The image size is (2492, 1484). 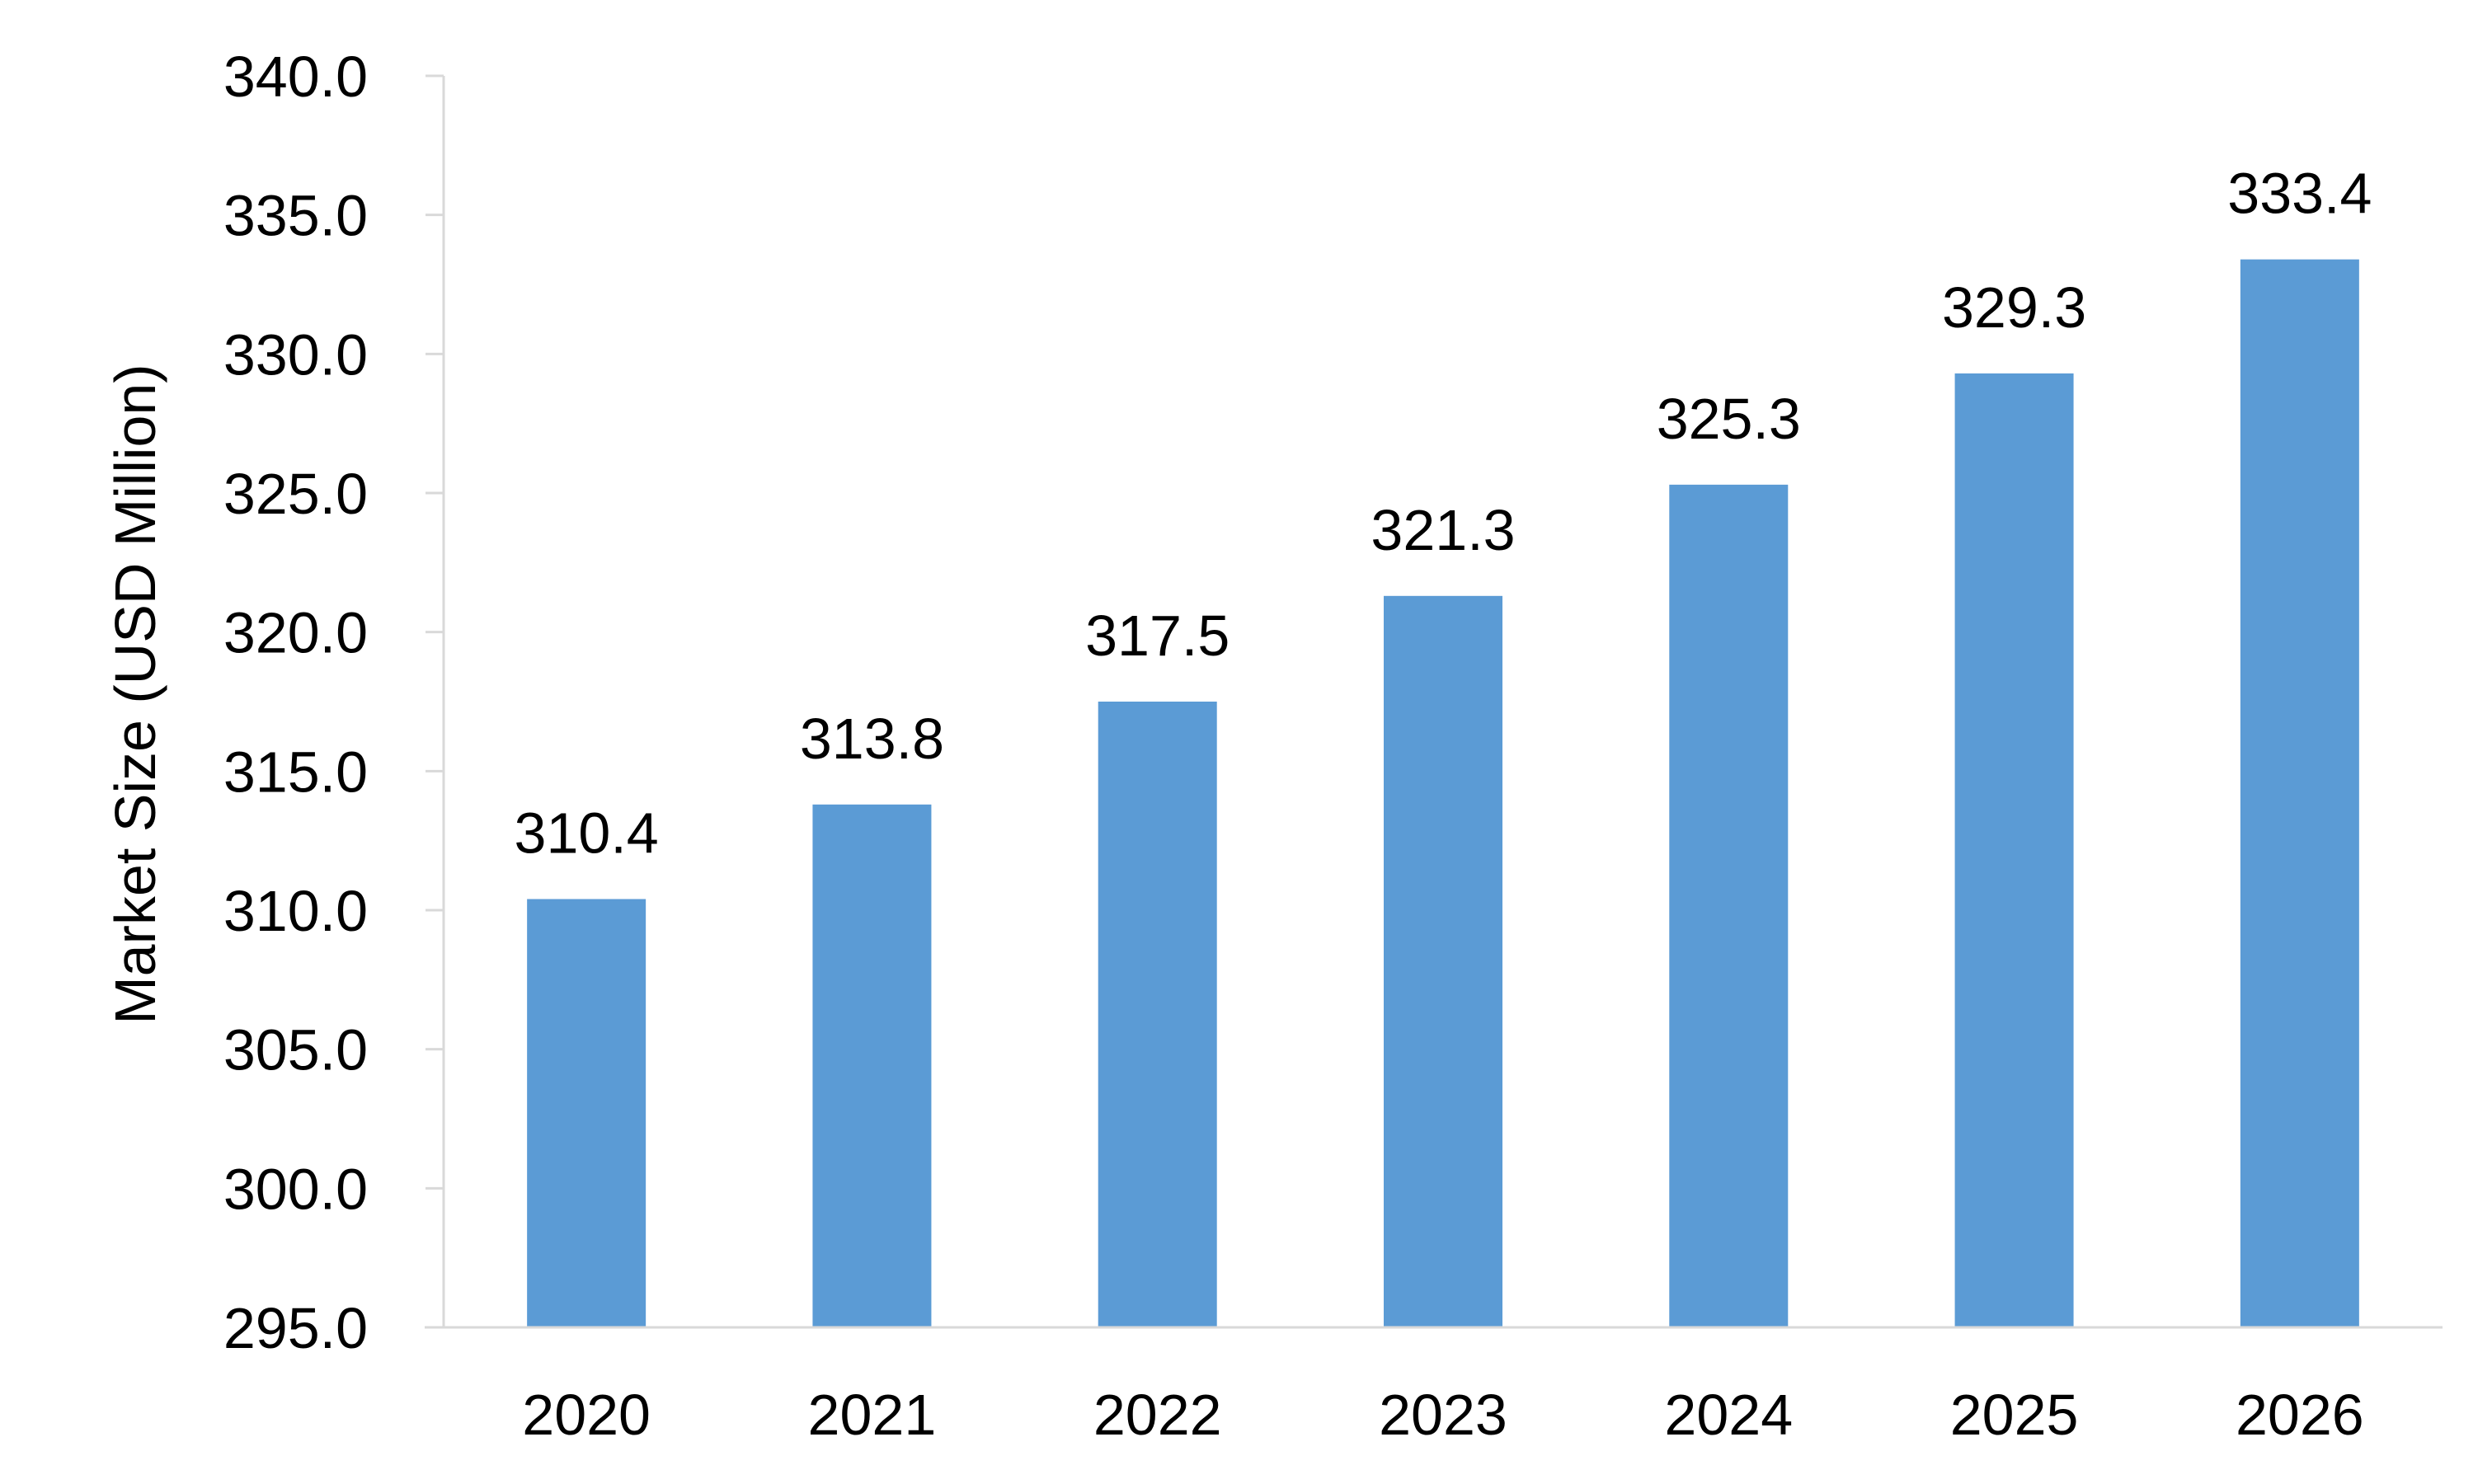 I want to click on x-tick-label-2020: 2020, so click(x=586, y=1415).